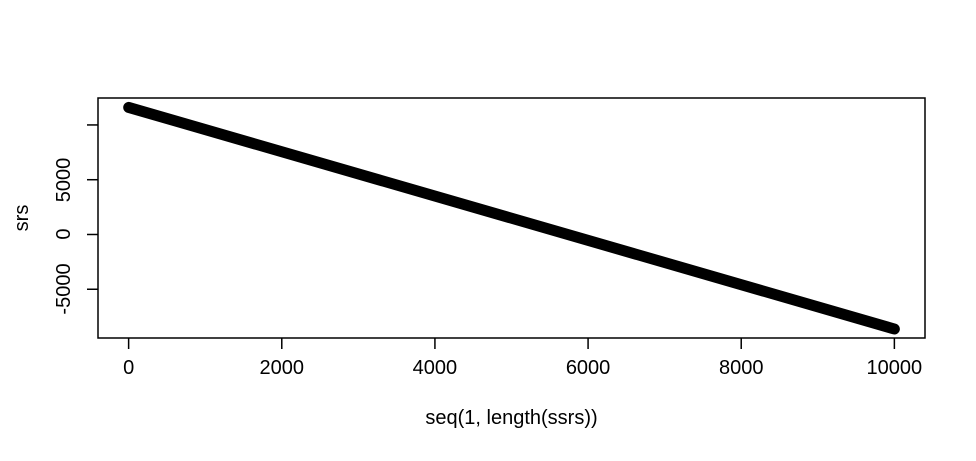 Image resolution: width=976 pixels, height=461 pixels. What do you see at coordinates (129, 368) in the screenshot?
I see `x-tick-label: 0` at bounding box center [129, 368].